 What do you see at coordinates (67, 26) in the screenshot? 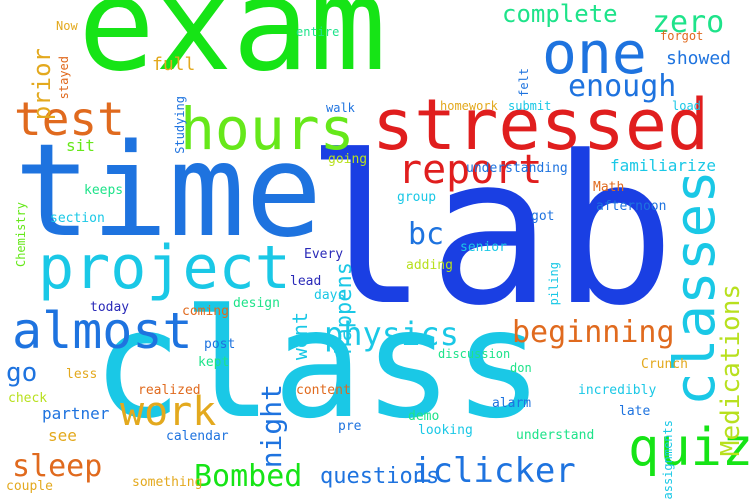
I see `word-now: Now` at bounding box center [67, 26].